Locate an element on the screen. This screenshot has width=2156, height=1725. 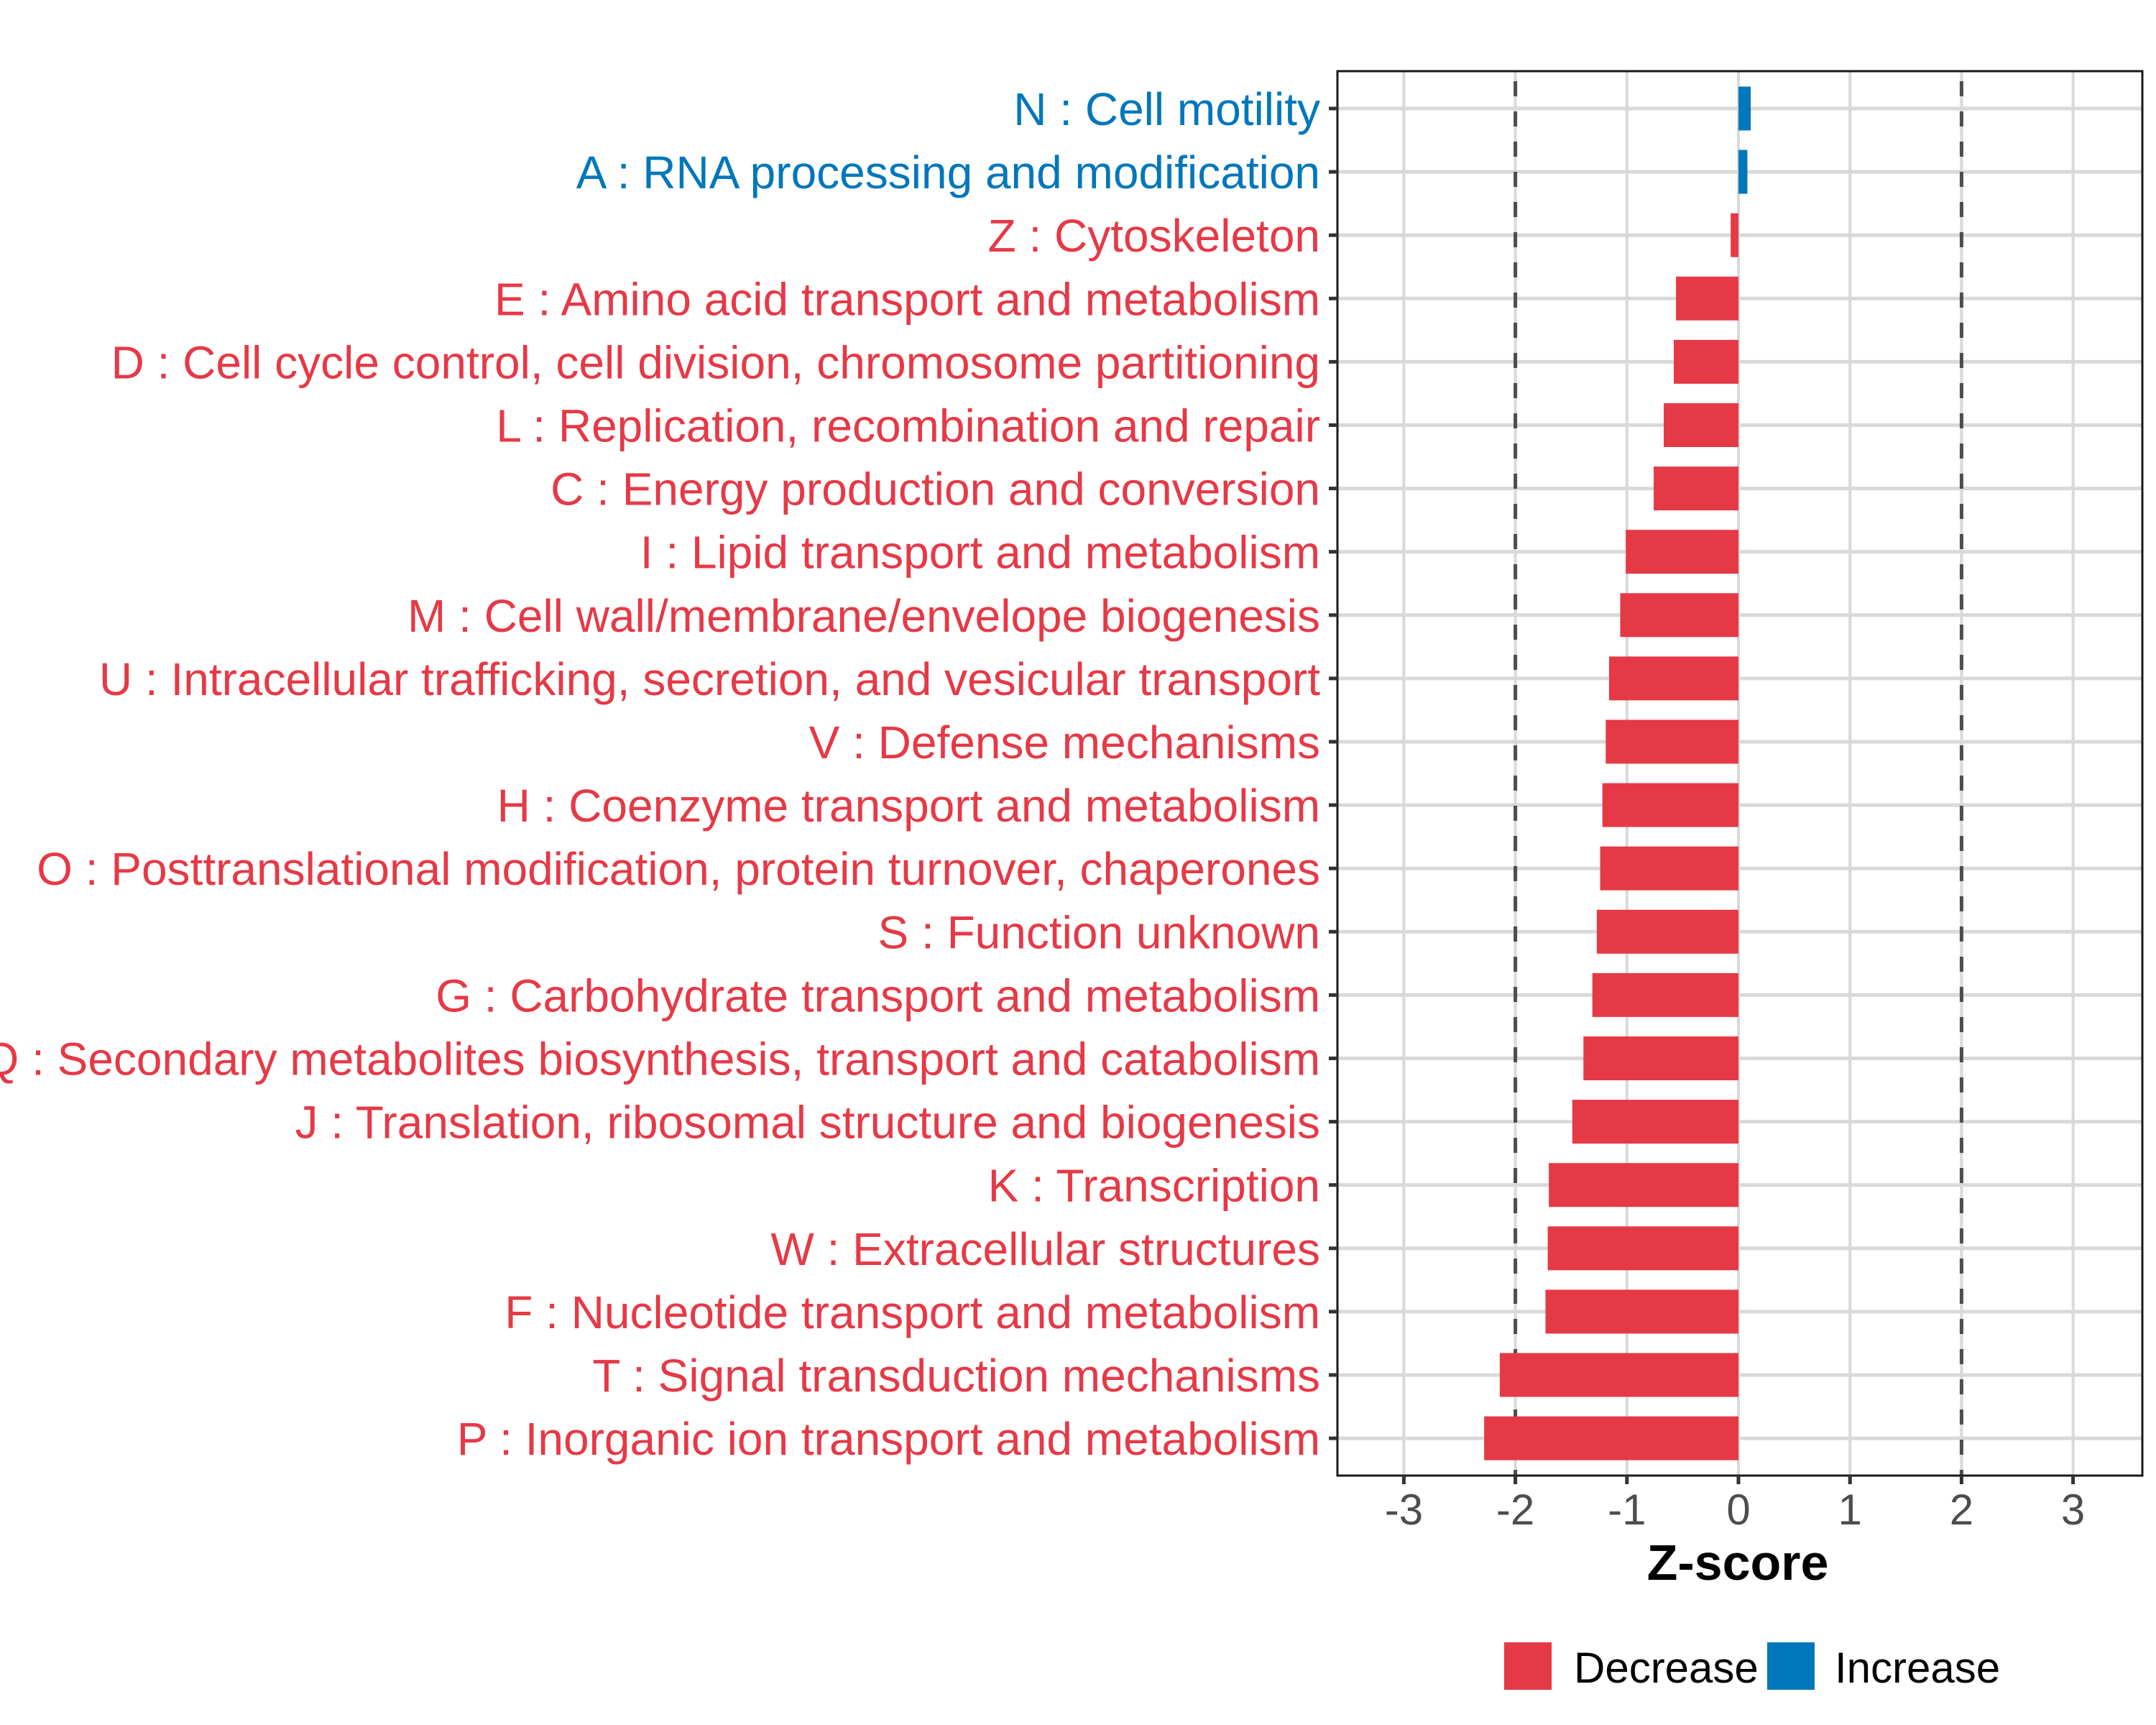
x-tick-label: 1 is located at coordinates (1850, 1510).